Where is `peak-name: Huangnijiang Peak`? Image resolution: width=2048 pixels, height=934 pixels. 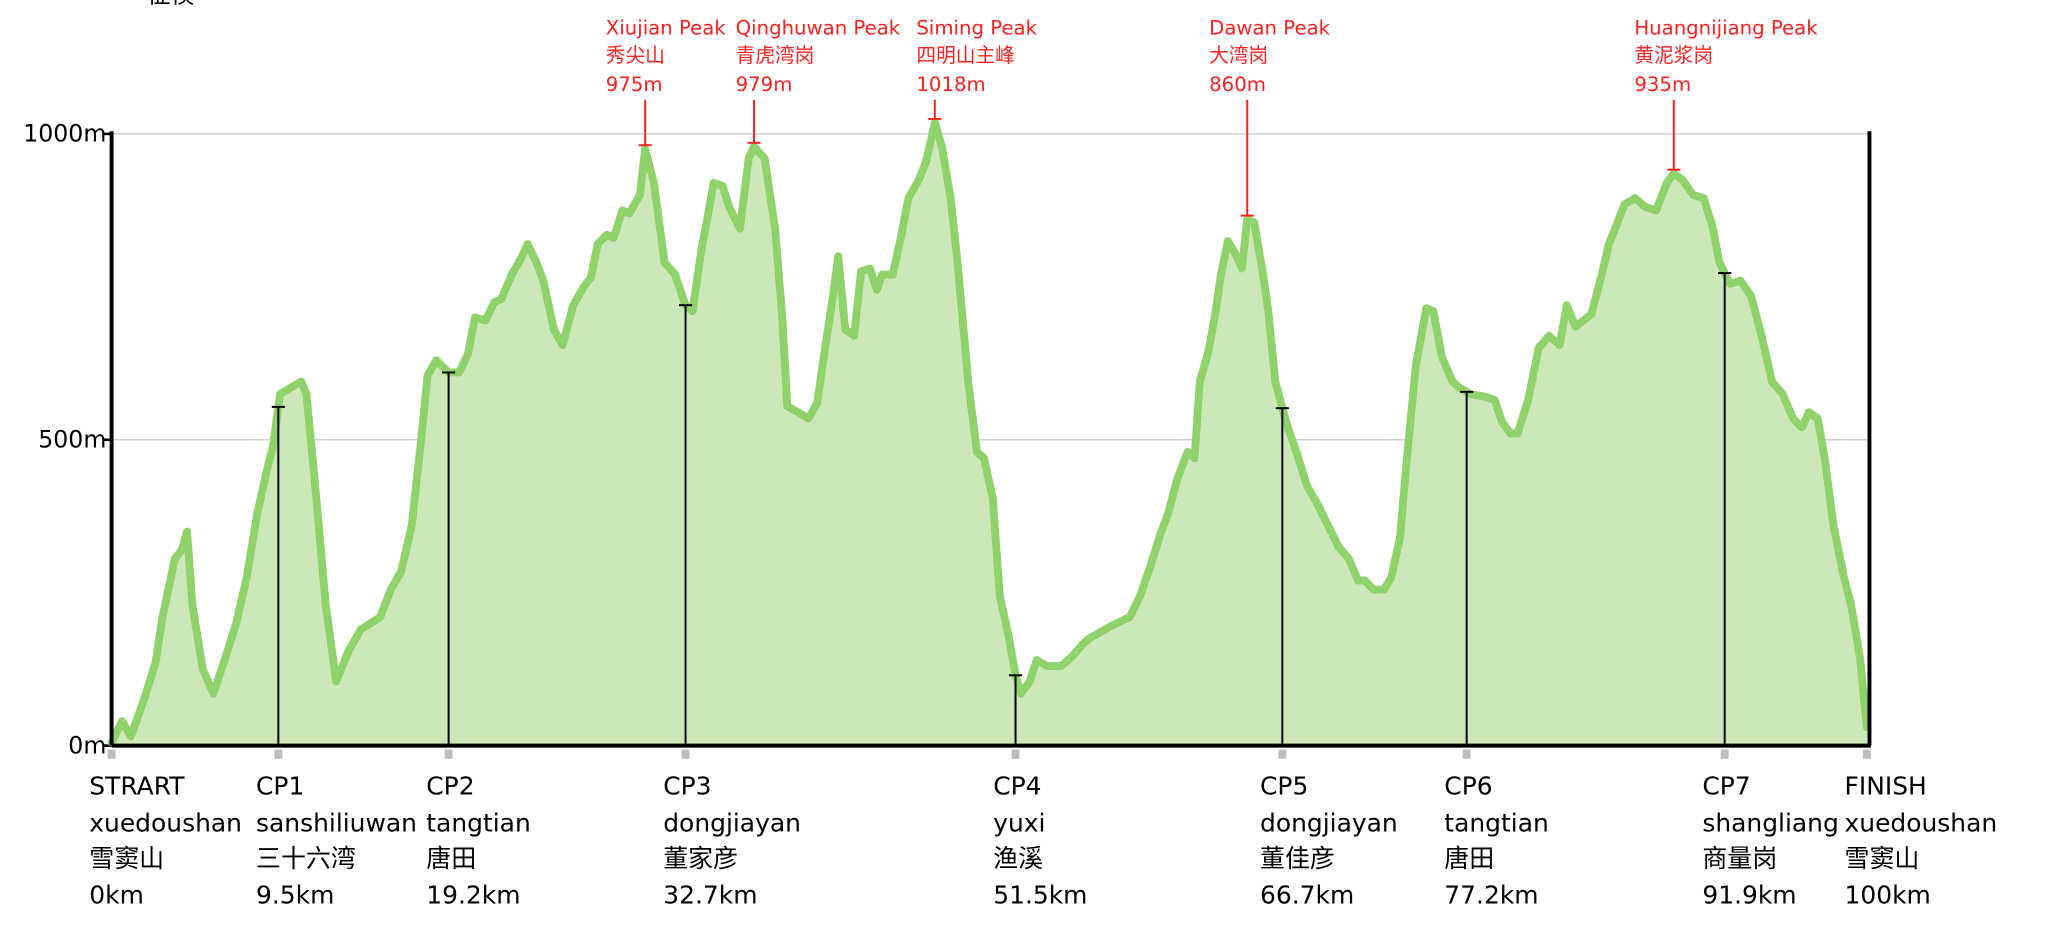
peak-name: Huangnijiang Peak is located at coordinates (1726, 27).